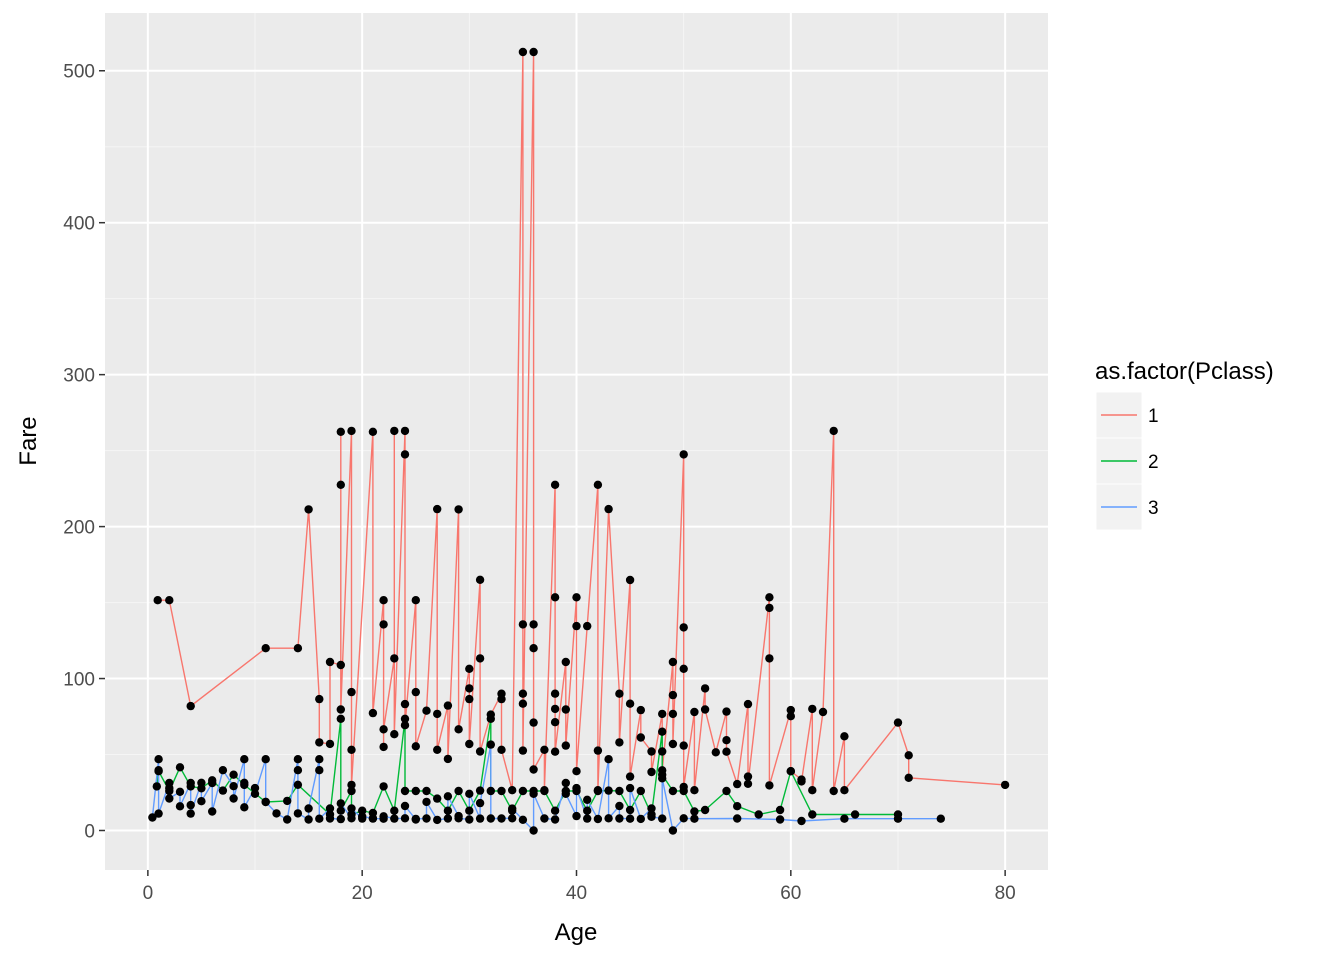 This screenshot has width=1344, height=960. I want to click on x-tick-label: 60, so click(790, 893).